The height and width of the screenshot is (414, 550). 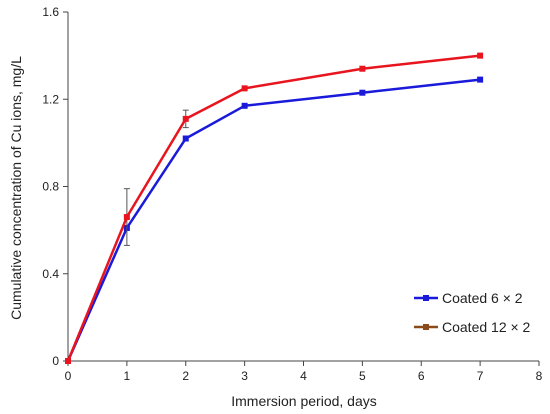 I want to click on x-tick-label: 4, so click(x=303, y=376).